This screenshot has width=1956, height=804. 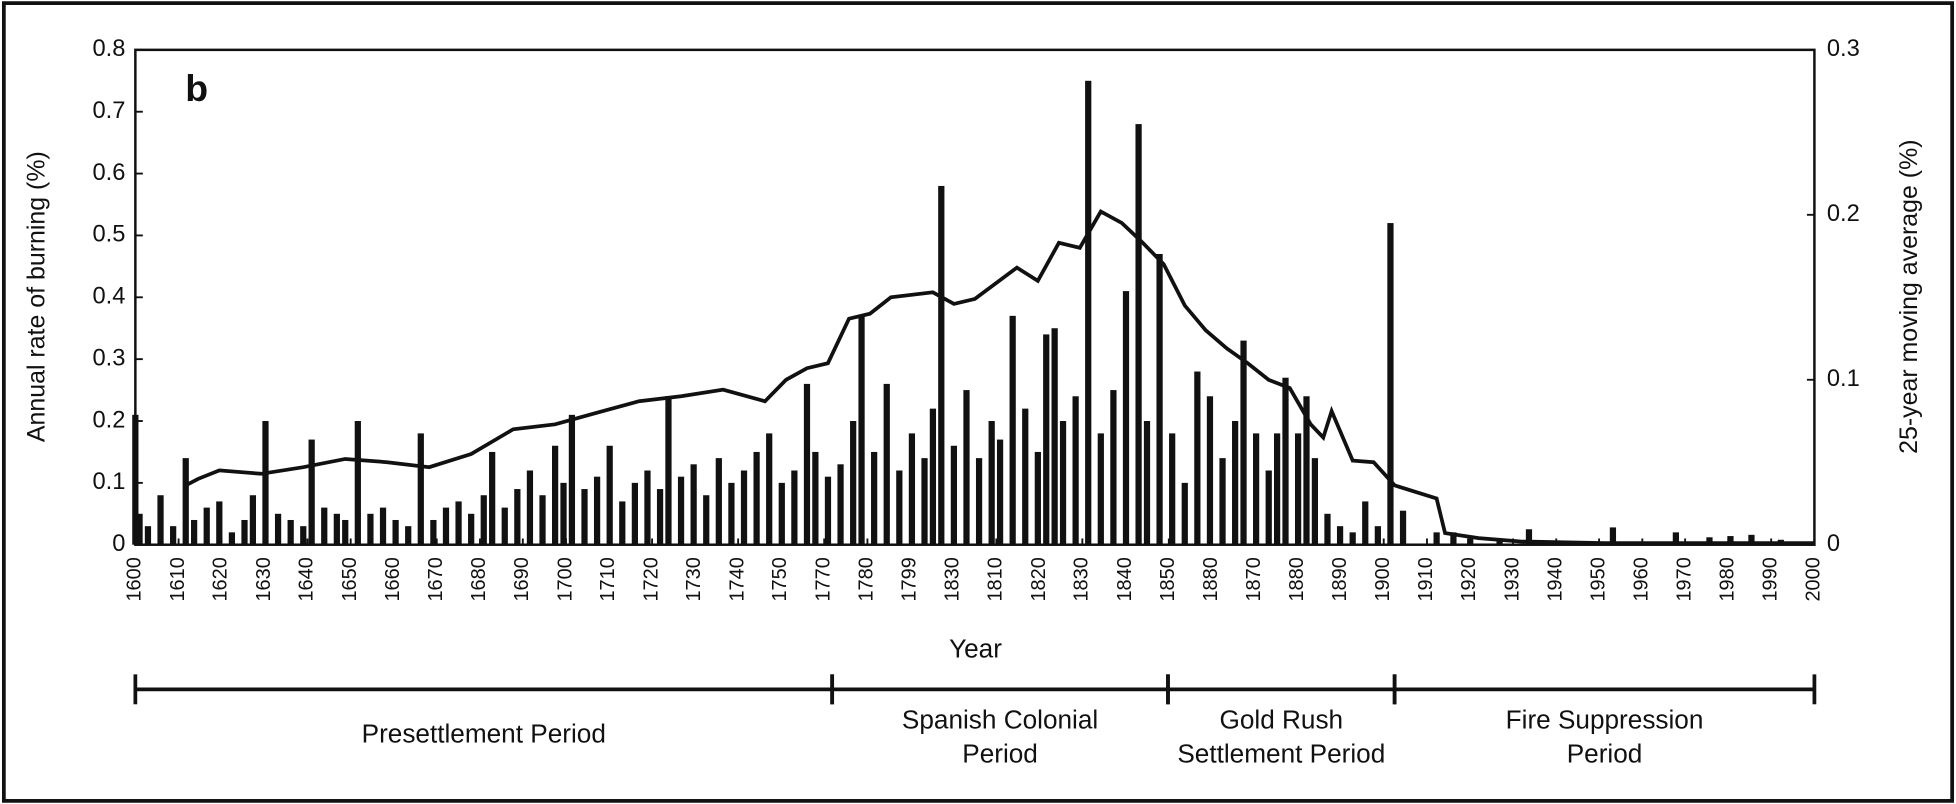 I want to click on x-tick-label: 1940, so click(x=1556, y=579).